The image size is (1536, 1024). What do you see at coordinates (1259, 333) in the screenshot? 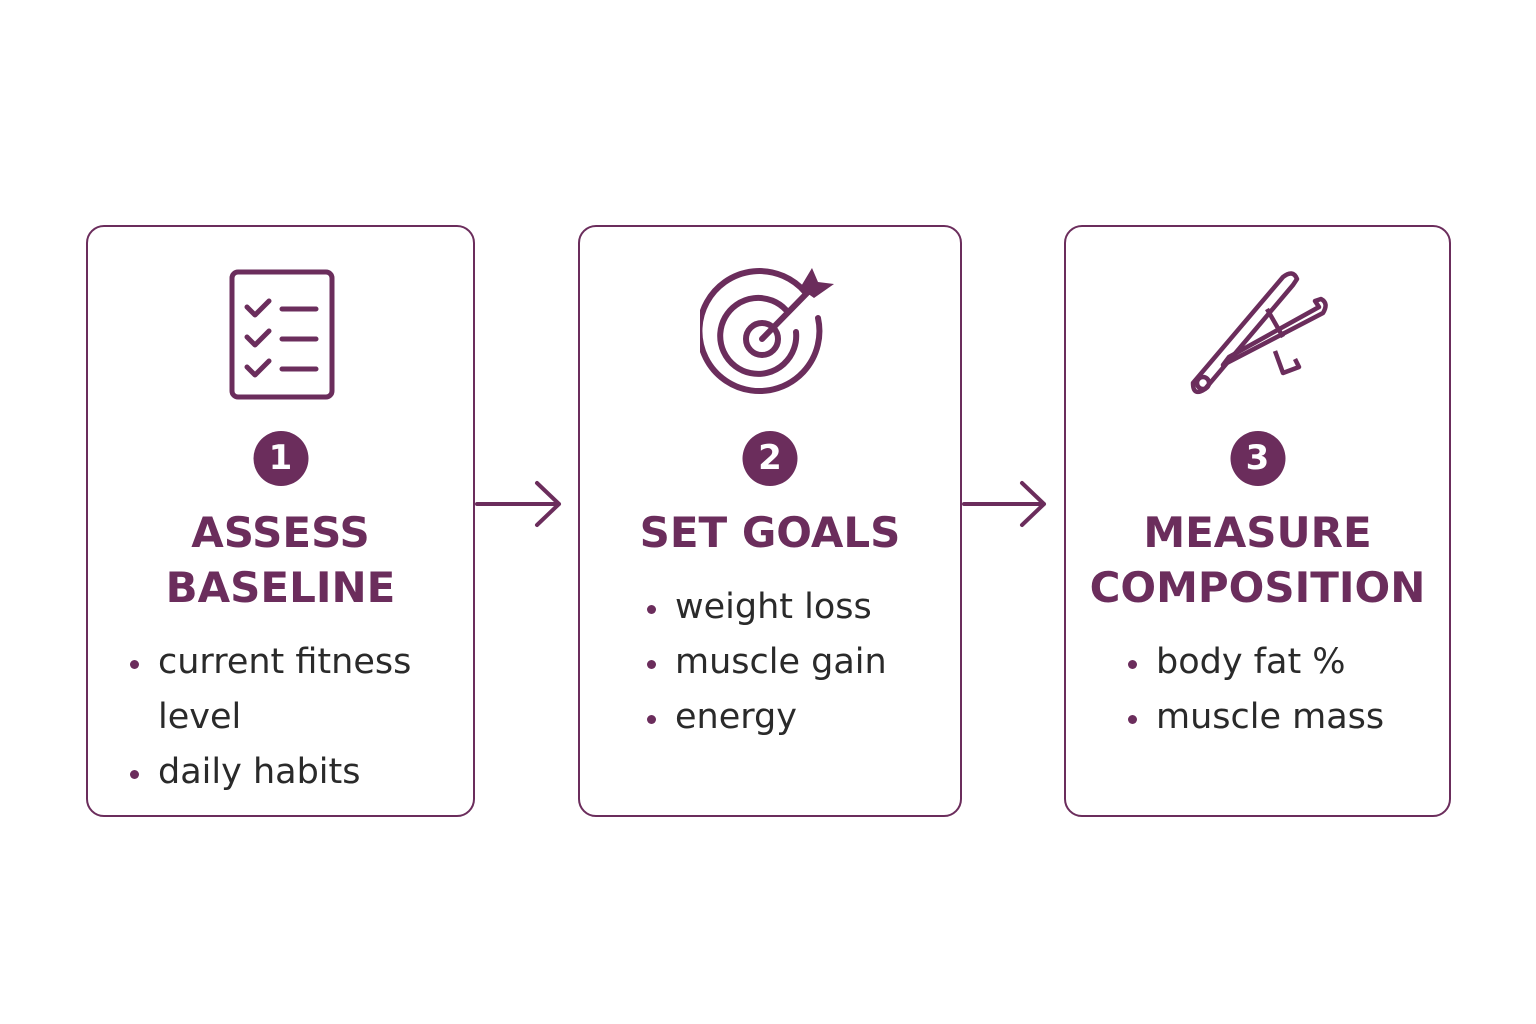
I see `caliper-icon` at bounding box center [1259, 333].